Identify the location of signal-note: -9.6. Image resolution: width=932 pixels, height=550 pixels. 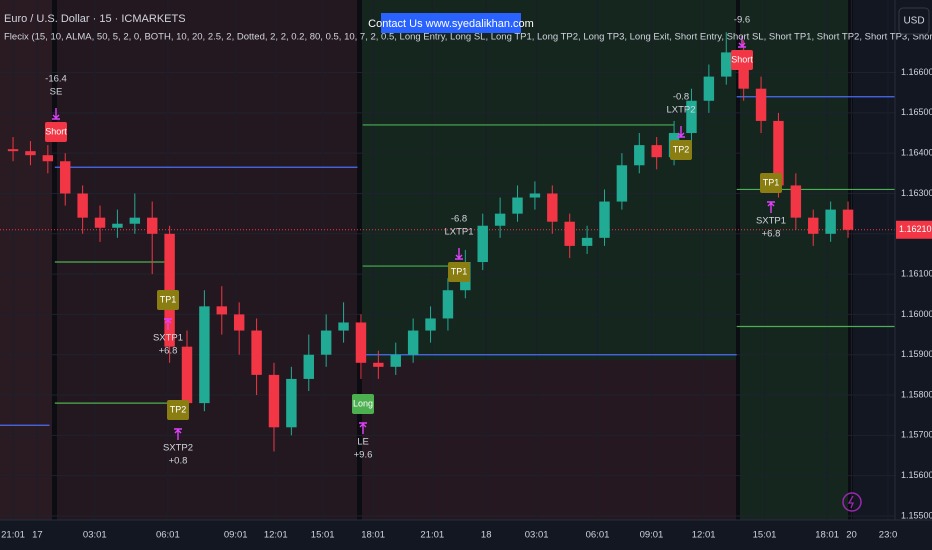
(742, 20).